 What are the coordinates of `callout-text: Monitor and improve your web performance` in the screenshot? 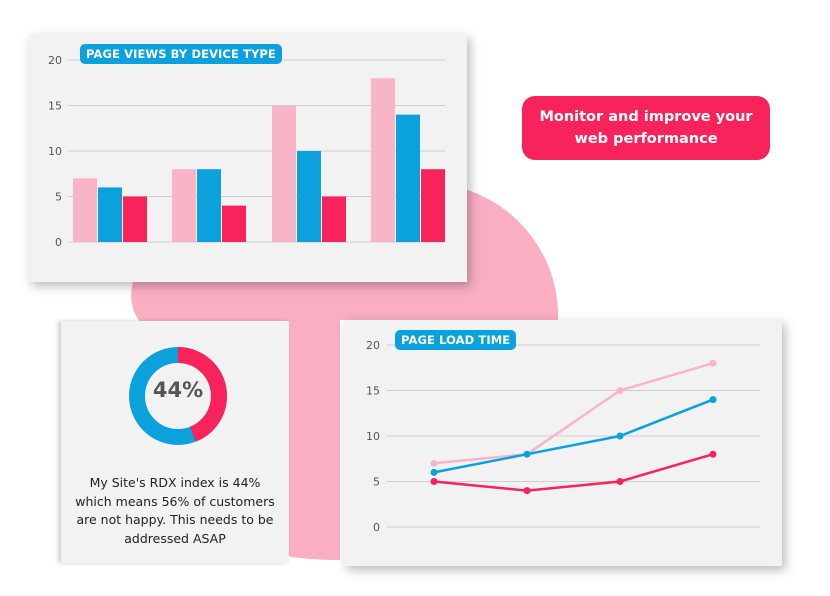 It's located at (646, 128).